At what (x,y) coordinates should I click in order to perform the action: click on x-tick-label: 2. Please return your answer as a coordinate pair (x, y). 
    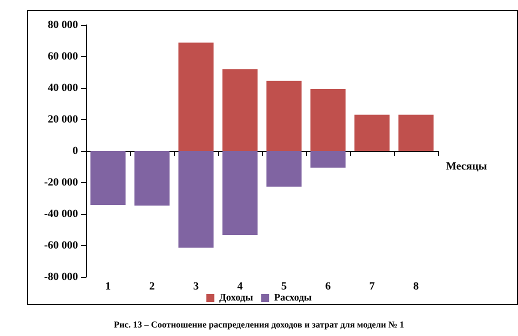
    Looking at the image, I should click on (152, 286).